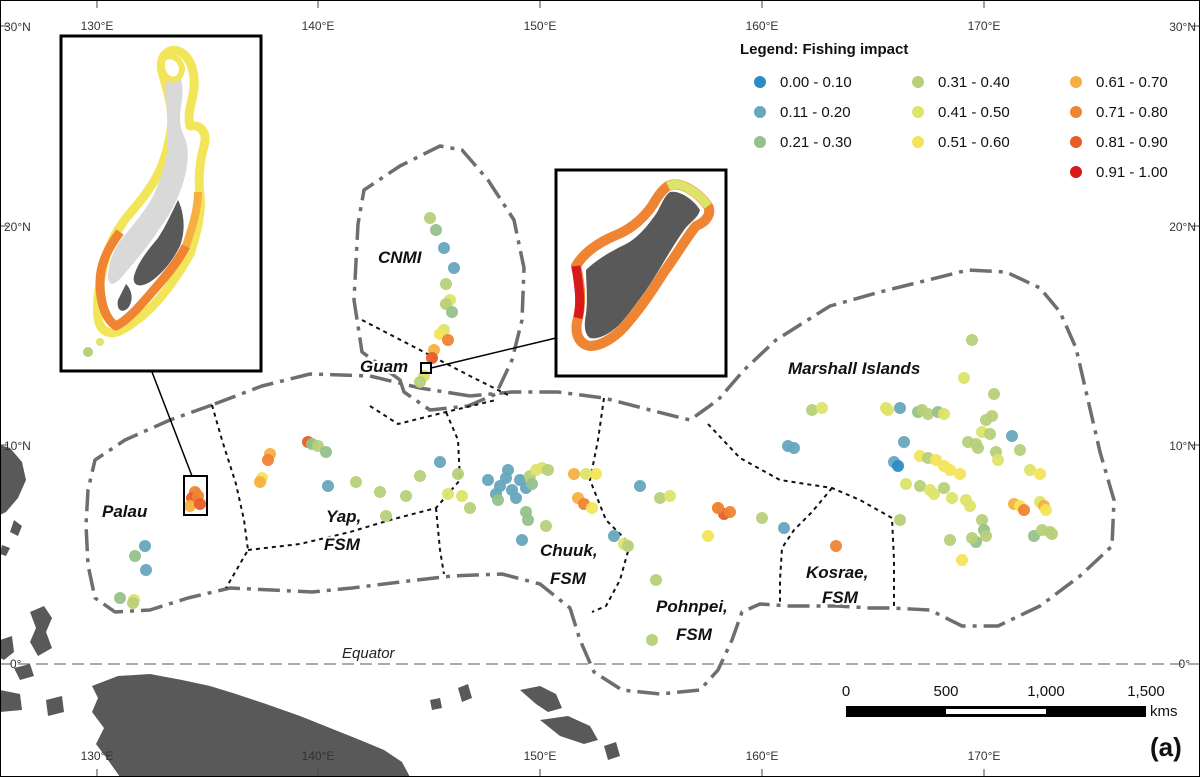 Image resolution: width=1200 pixels, height=777 pixels. What do you see at coordinates (318, 756) in the screenshot?
I see `lon-label-bottom-140: 140°E` at bounding box center [318, 756].